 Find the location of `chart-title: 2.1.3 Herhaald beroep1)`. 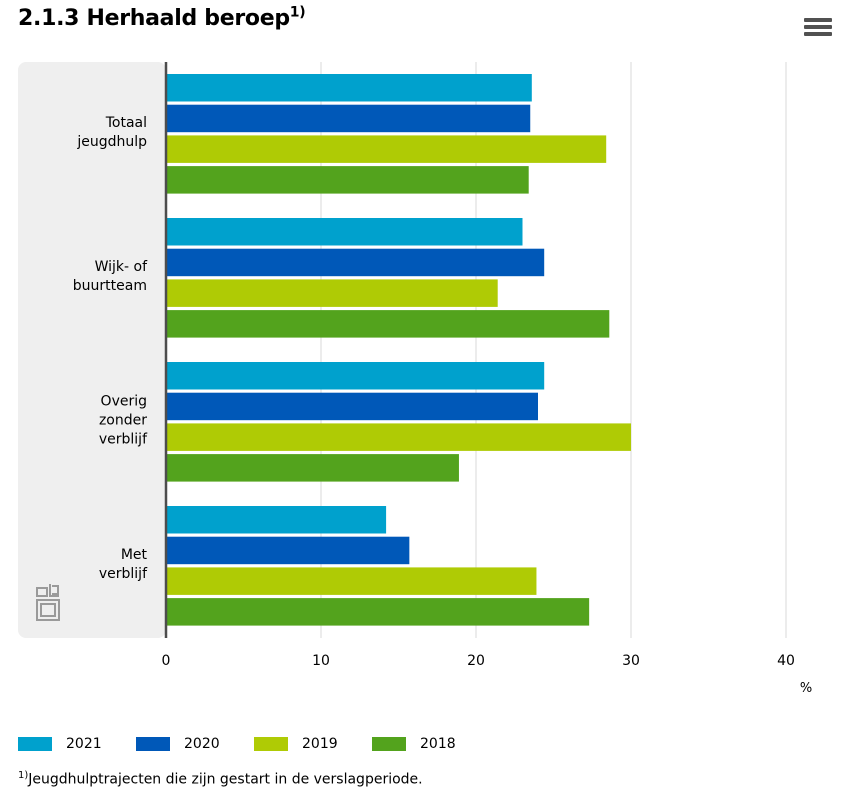

chart-title: 2.1.3 Herhaald beroep1) is located at coordinates (162, 17).